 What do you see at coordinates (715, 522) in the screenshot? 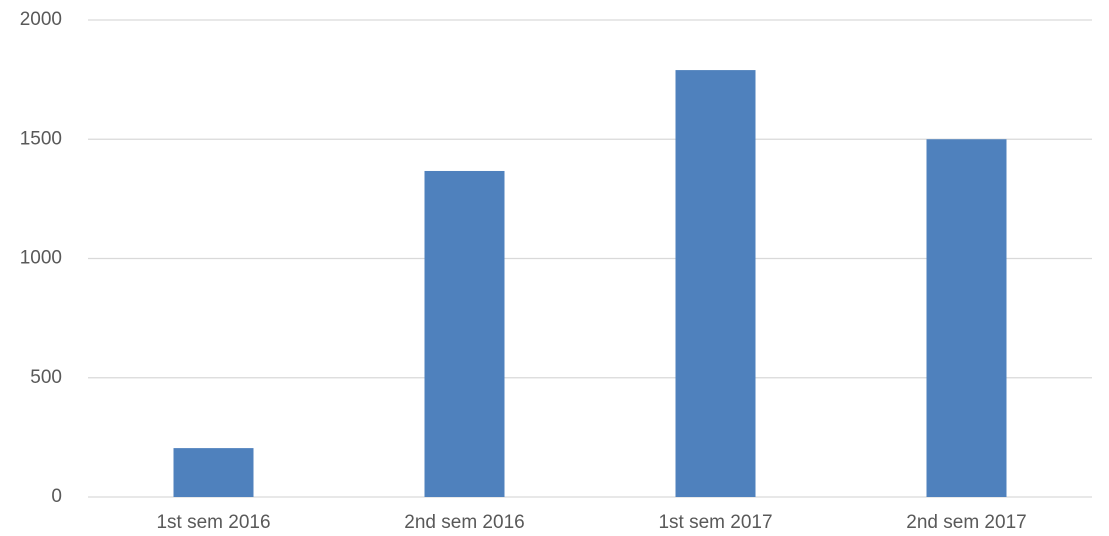
I see `x-tick-label: 1st sem 2017` at bounding box center [715, 522].